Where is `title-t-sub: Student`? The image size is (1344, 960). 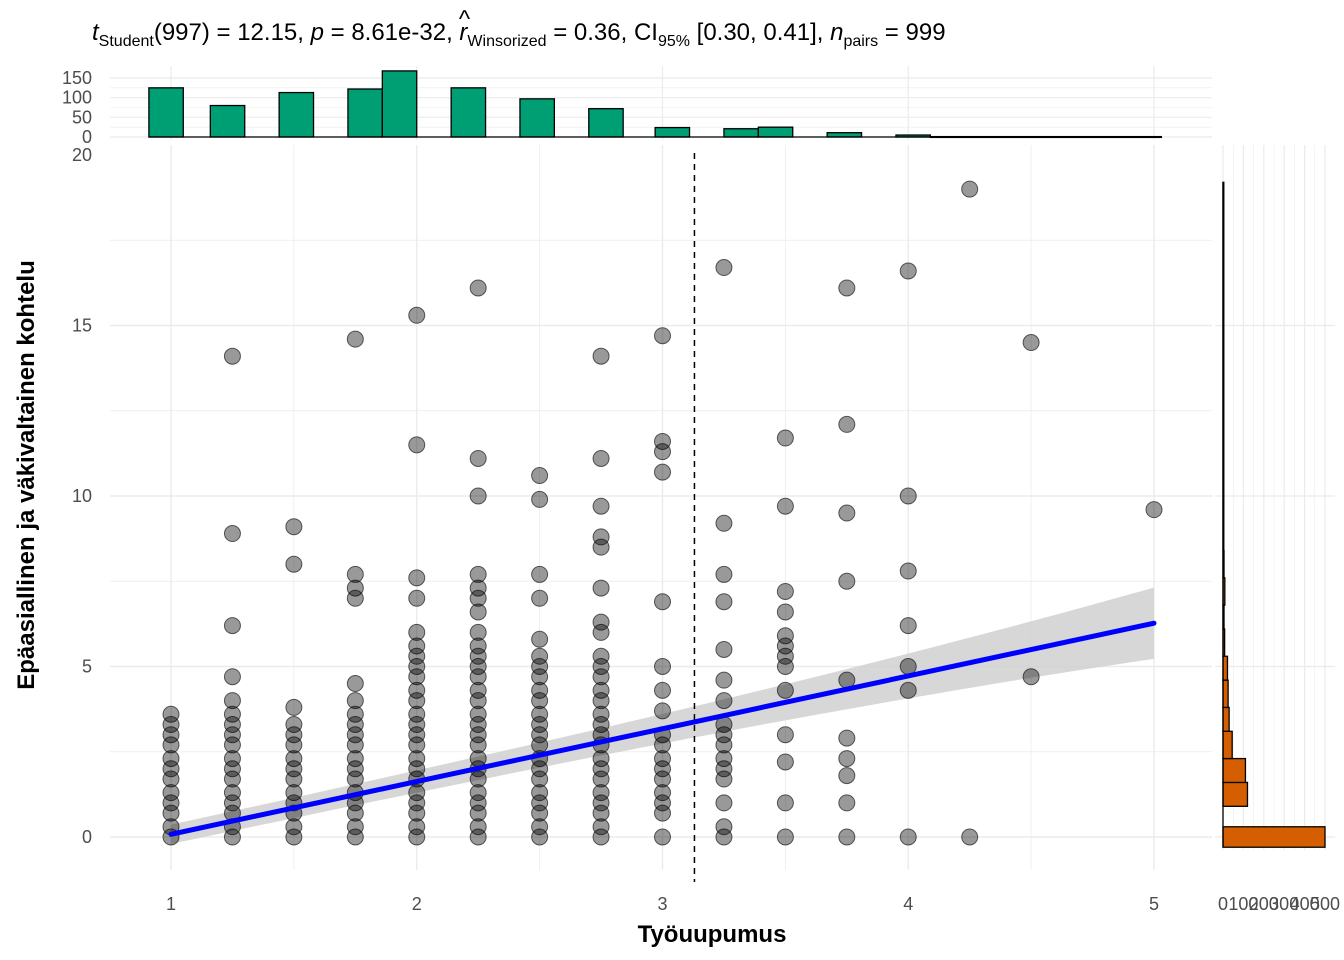 title-t-sub: Student is located at coordinates (127, 41).